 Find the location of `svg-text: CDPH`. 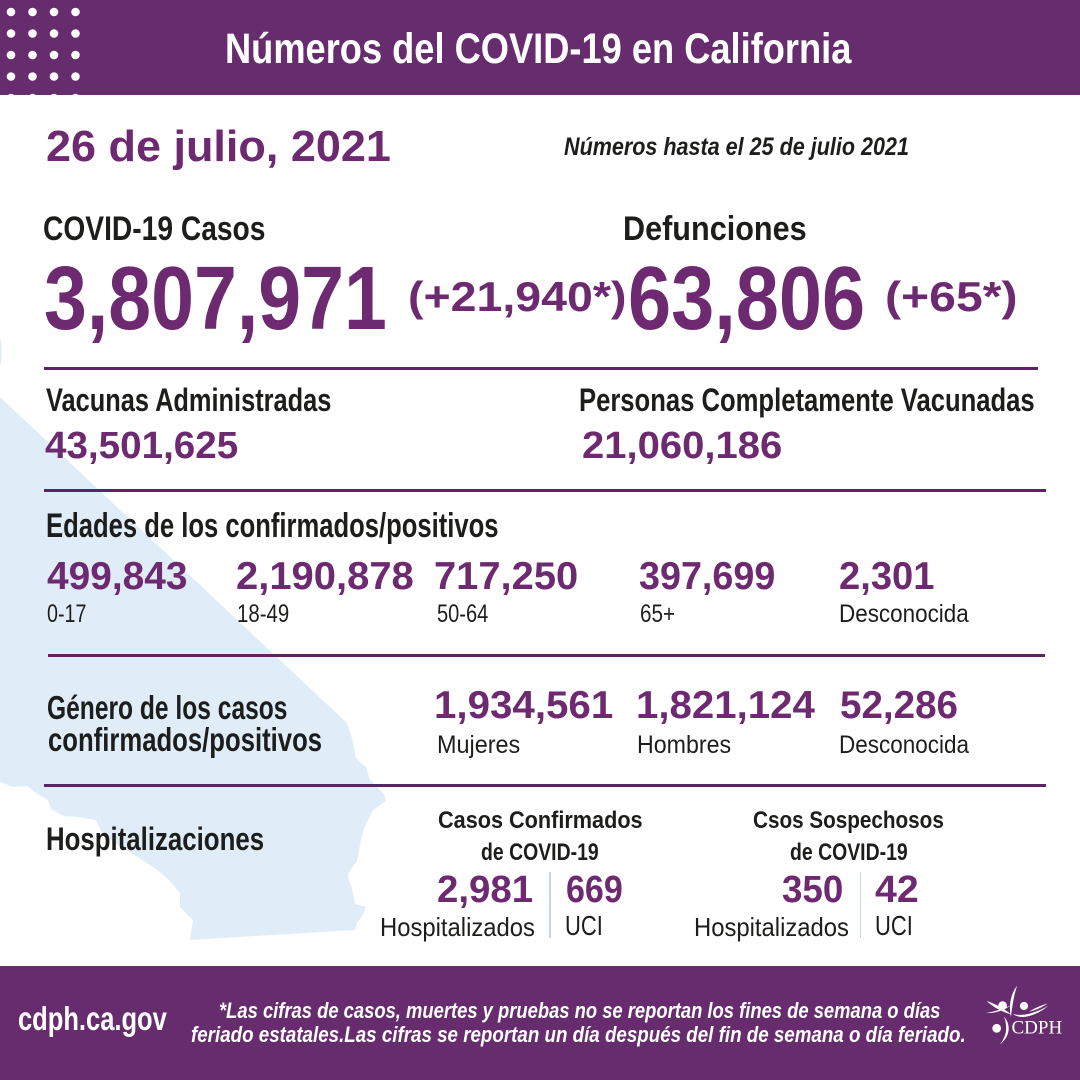

svg-text: CDPH is located at coordinates (1037, 1028).